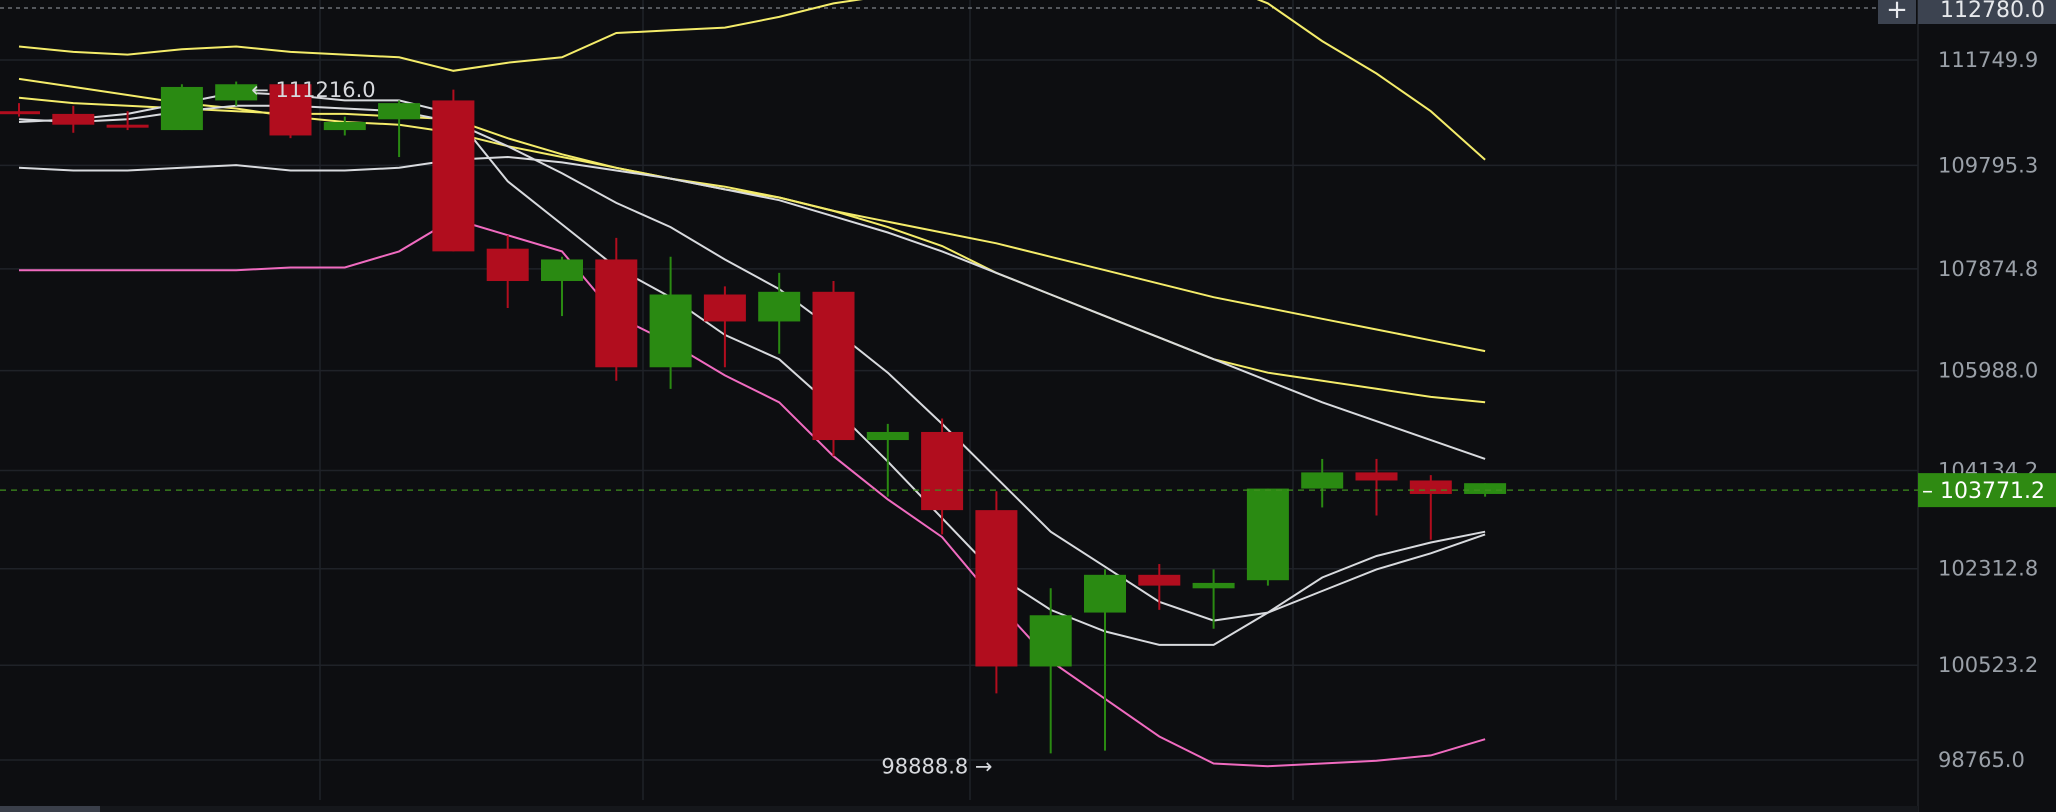 The image size is (2056, 812). I want to click on time-scrollbar-track, so click(959, 809).